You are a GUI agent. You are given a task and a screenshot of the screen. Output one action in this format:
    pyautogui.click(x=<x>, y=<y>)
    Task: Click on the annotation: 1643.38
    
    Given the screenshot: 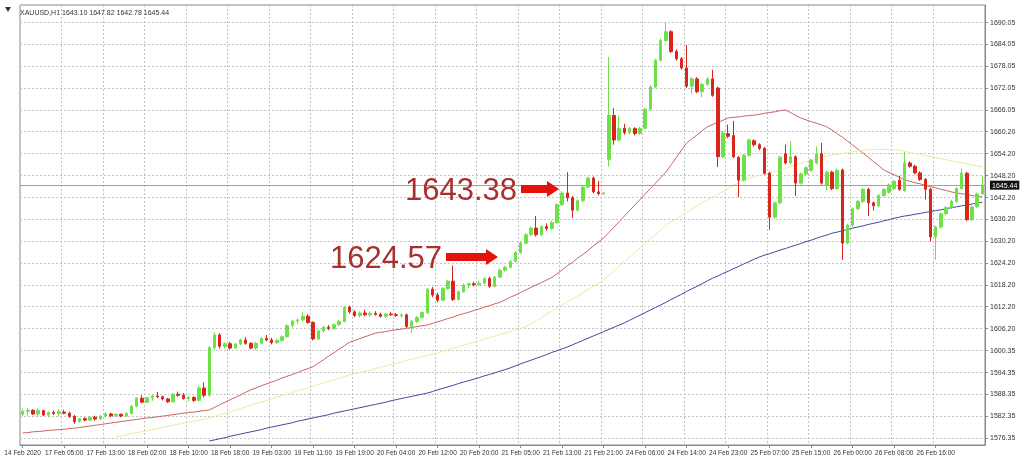 What is the action you would take?
    pyautogui.click(x=461, y=189)
    